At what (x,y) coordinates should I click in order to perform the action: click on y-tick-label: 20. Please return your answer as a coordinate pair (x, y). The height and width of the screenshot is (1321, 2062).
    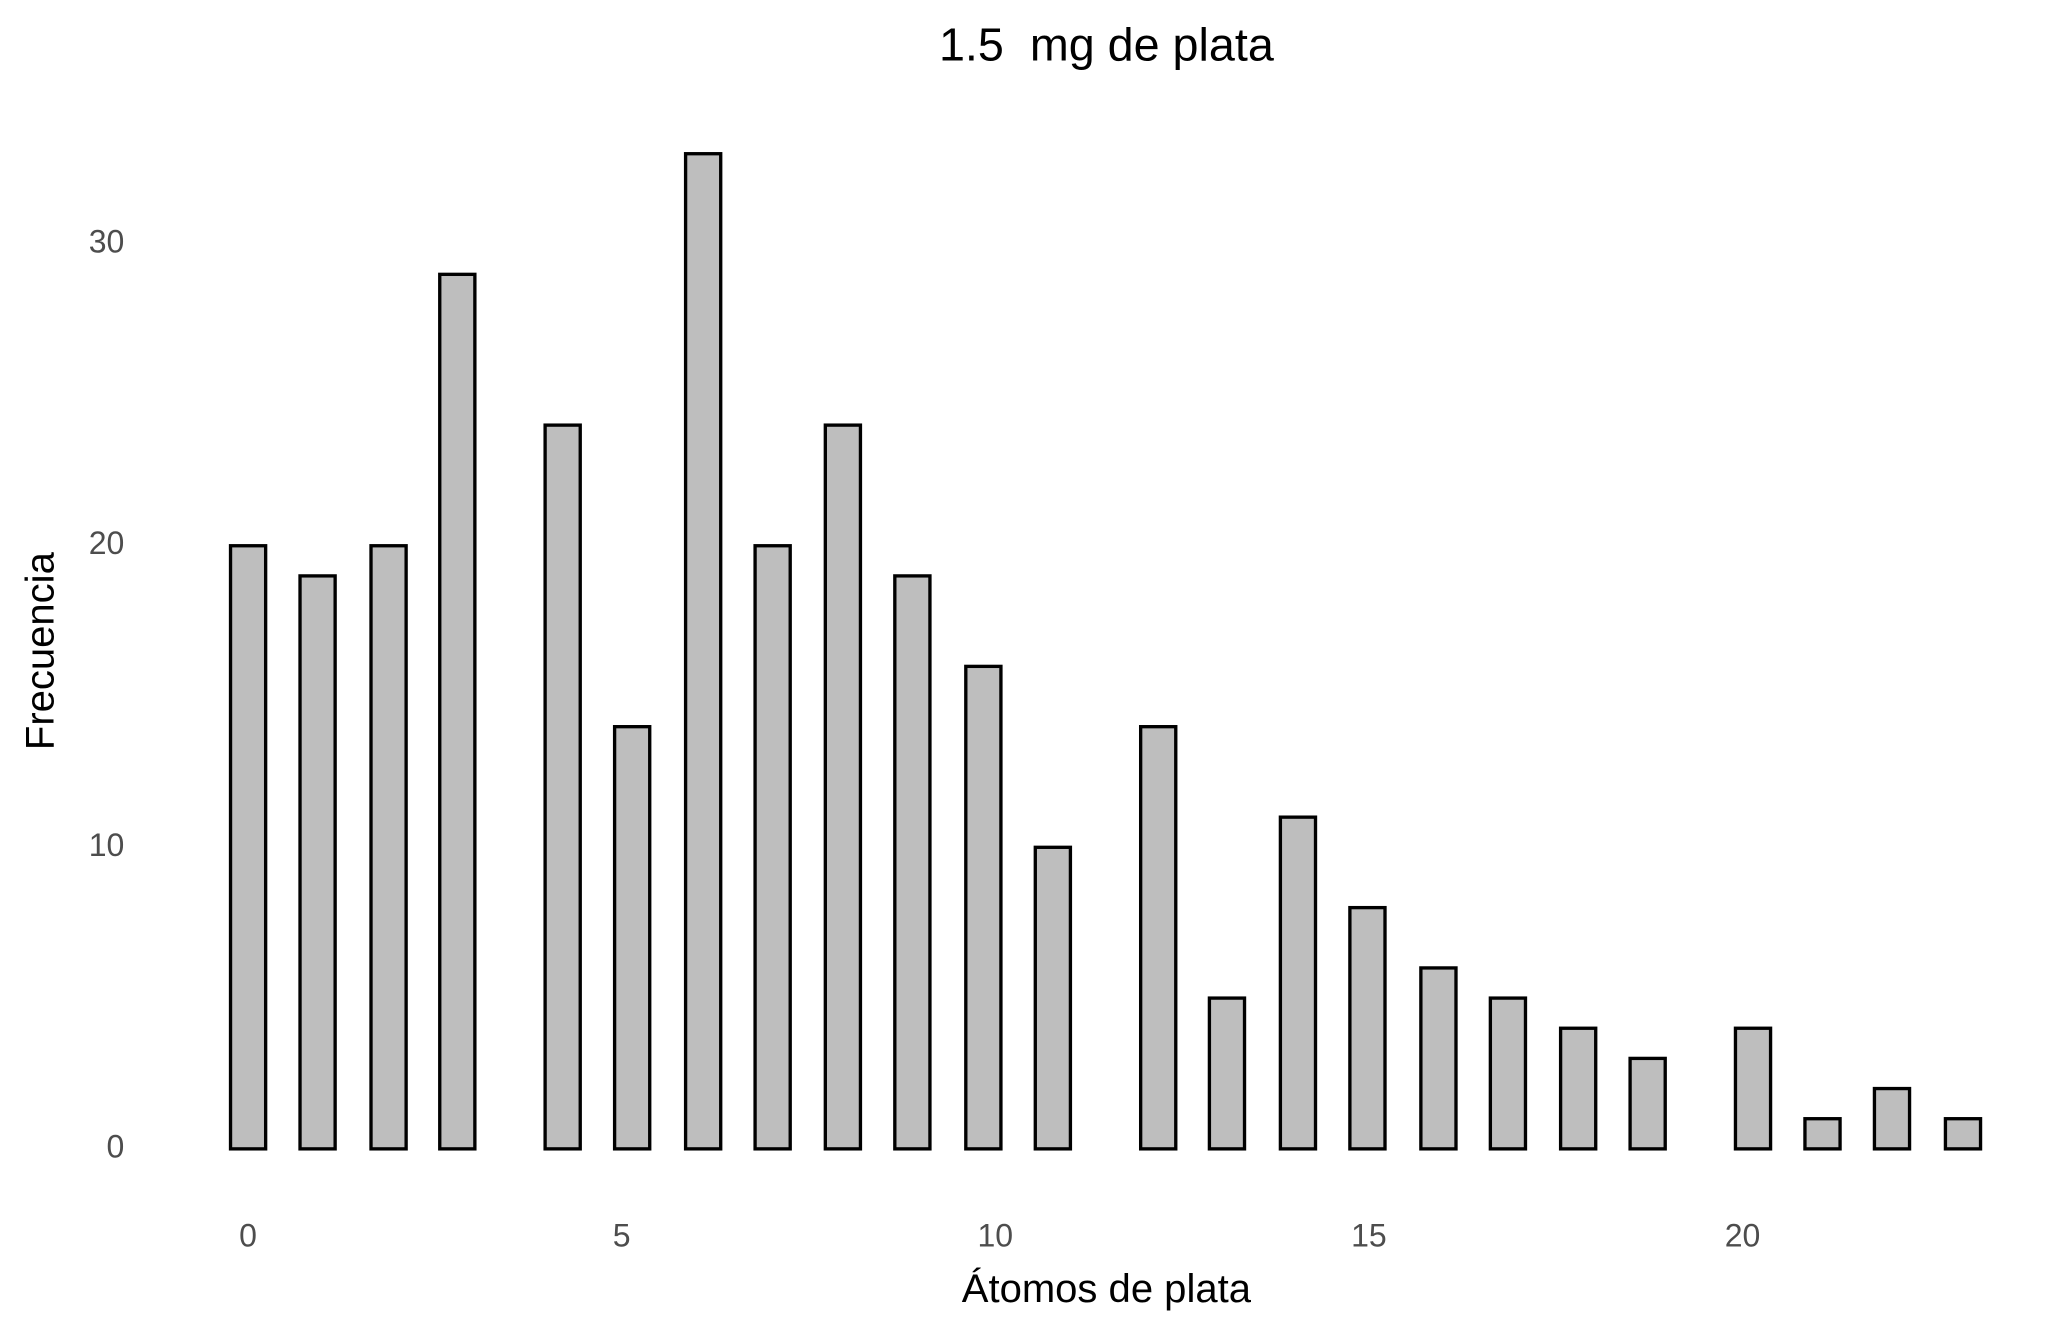
    Looking at the image, I should click on (107, 543).